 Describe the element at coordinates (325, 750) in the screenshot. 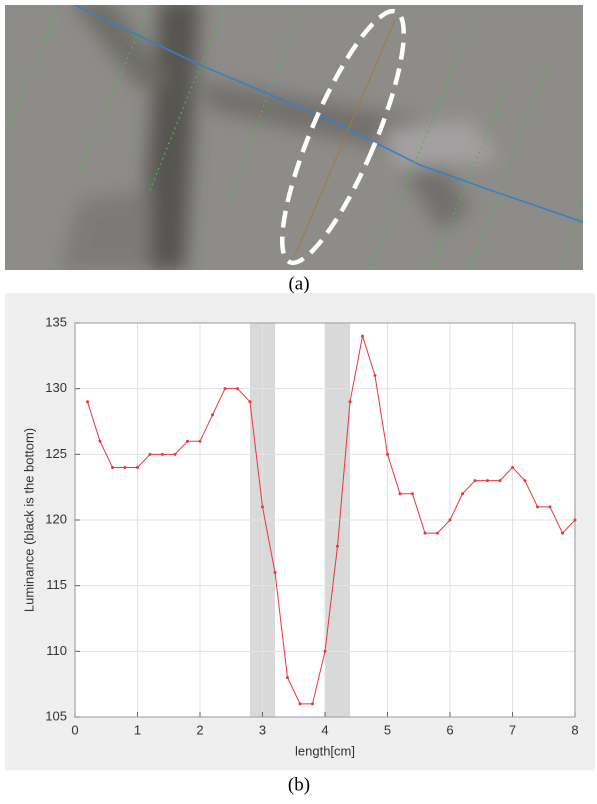

I see `x-axis-label: length[cm]` at that location.